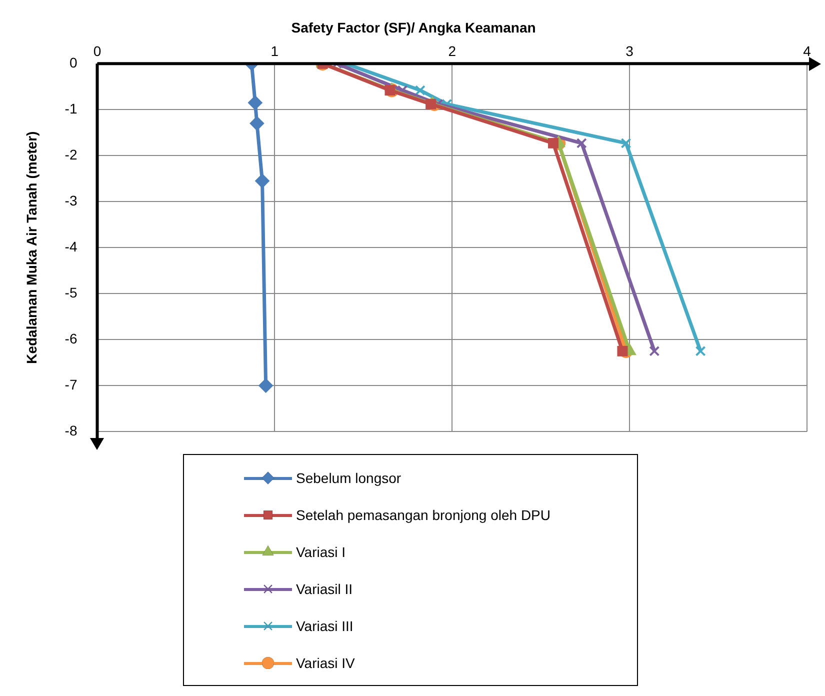 This screenshot has width=825, height=696. What do you see at coordinates (71, 338) in the screenshot?
I see `y-tick-label: -6` at bounding box center [71, 338].